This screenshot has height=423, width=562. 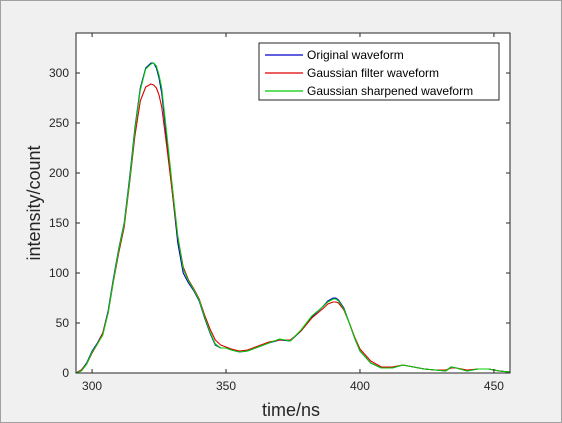 What do you see at coordinates (59, 123) in the screenshot?
I see `y-tick-label: 250` at bounding box center [59, 123].